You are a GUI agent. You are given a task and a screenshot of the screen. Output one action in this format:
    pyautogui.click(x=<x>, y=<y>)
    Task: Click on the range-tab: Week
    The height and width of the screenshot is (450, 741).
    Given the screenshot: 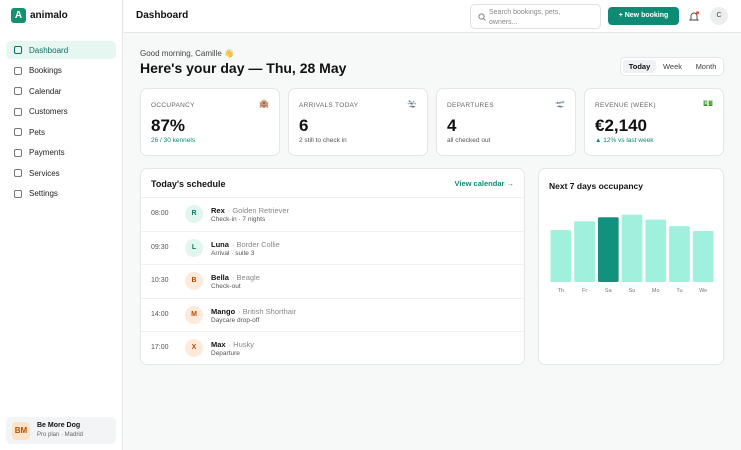 What is the action you would take?
    pyautogui.click(x=672, y=66)
    